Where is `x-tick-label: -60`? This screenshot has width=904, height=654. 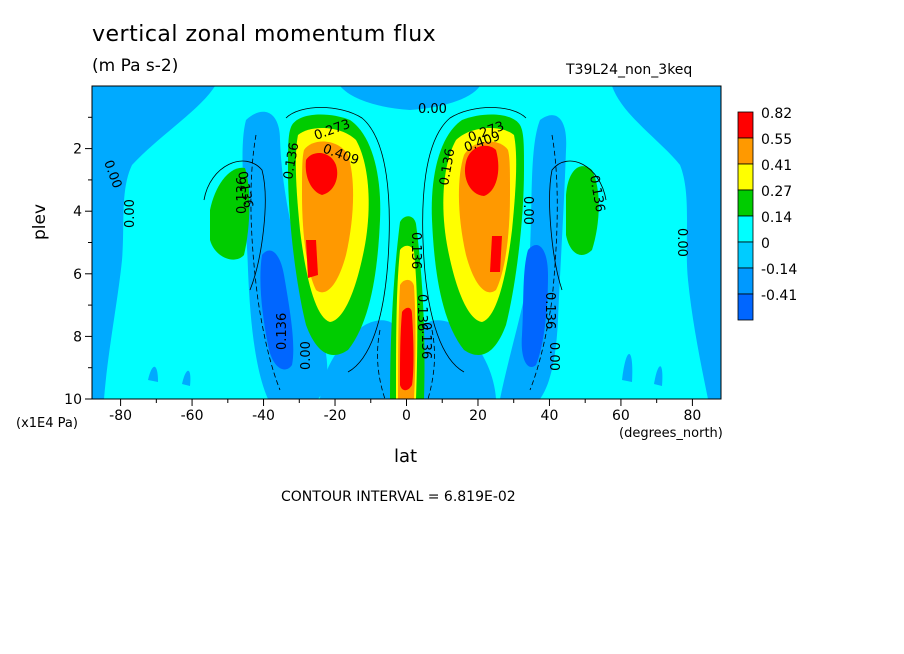 x-tick-label: -60 is located at coordinates (192, 416).